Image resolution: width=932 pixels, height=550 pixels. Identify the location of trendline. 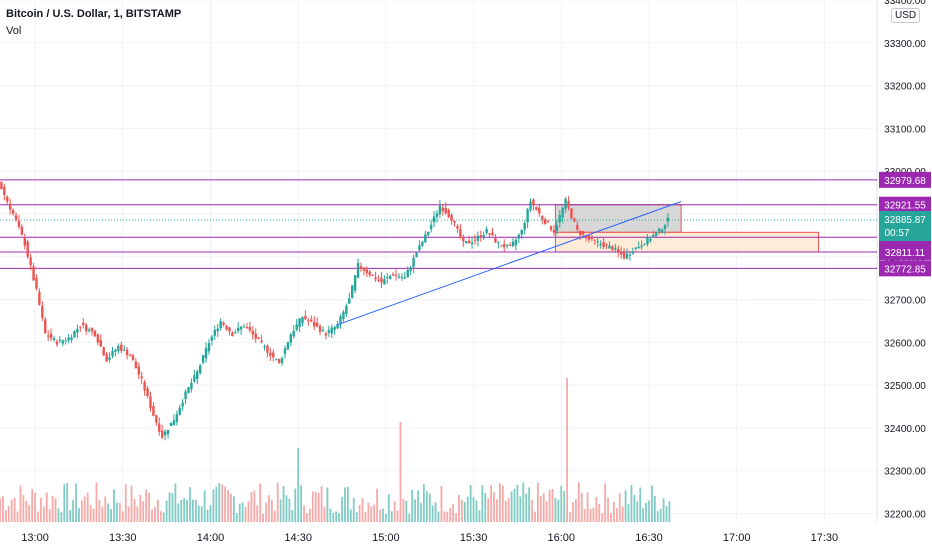
(509, 263).